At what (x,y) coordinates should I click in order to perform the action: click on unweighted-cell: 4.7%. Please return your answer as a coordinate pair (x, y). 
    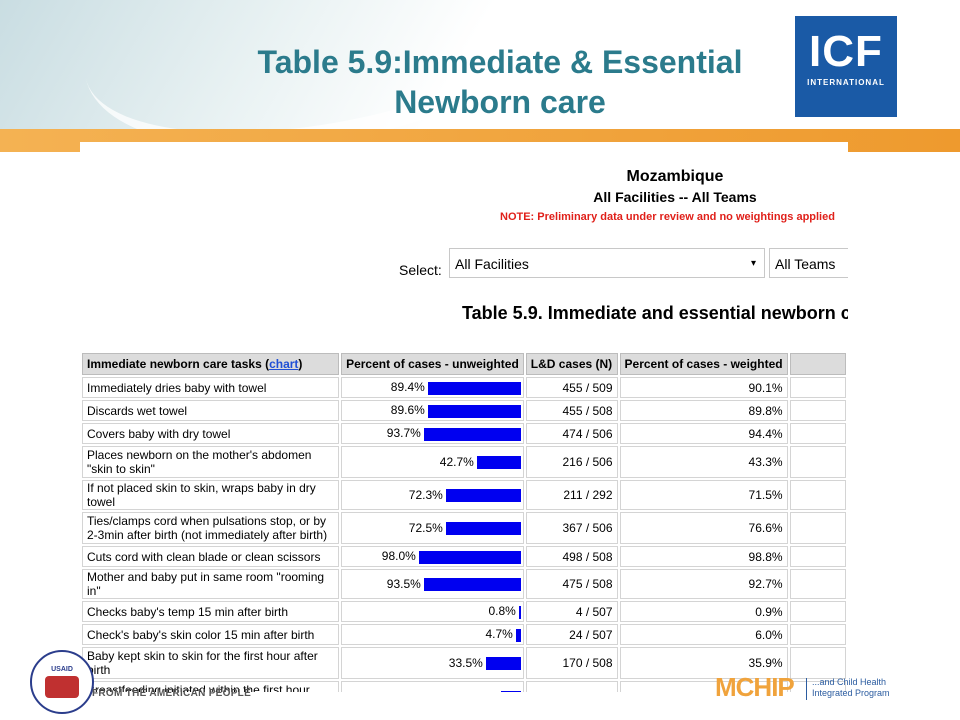
    Looking at the image, I should click on (432, 634).